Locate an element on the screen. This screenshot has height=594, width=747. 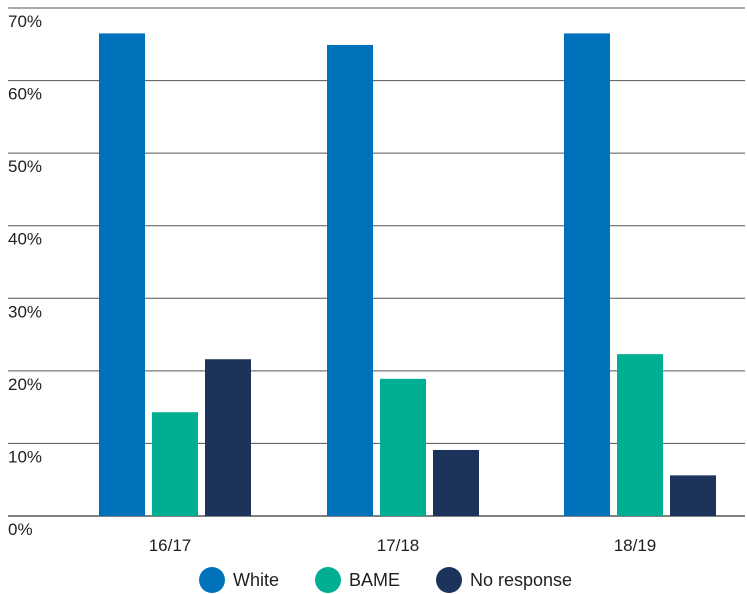
x-tick-label: 17/18 is located at coordinates (398, 545).